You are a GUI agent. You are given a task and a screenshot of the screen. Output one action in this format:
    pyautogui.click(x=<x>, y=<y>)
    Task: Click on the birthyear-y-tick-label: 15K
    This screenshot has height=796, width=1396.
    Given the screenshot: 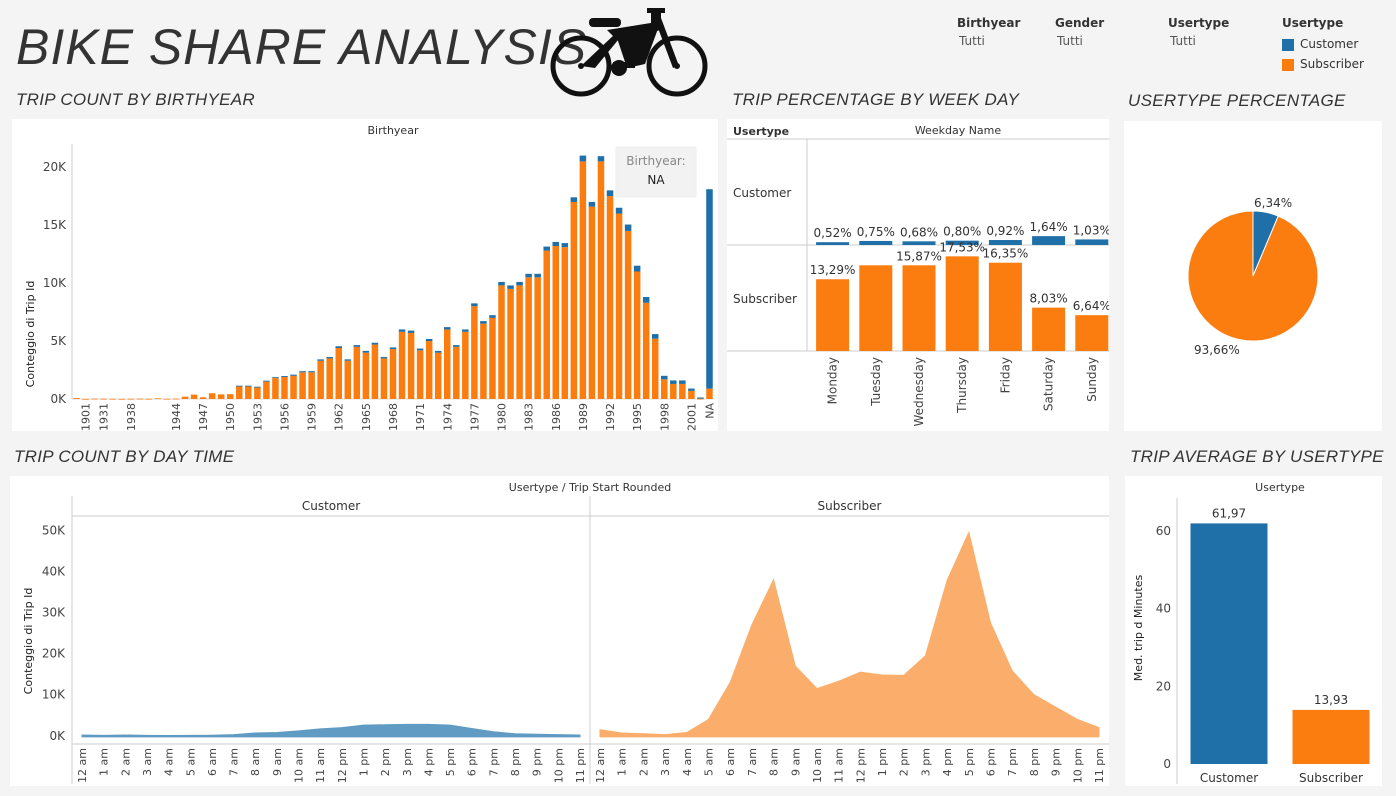 What is the action you would take?
    pyautogui.click(x=55, y=225)
    